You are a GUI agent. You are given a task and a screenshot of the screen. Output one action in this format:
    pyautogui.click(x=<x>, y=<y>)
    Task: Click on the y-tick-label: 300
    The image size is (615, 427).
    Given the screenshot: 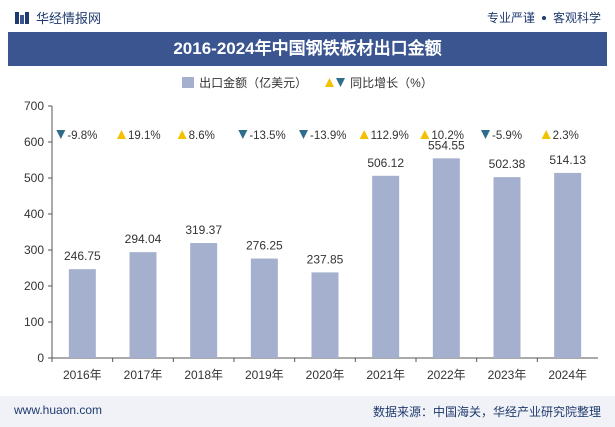 What is the action you would take?
    pyautogui.click(x=34, y=250)
    